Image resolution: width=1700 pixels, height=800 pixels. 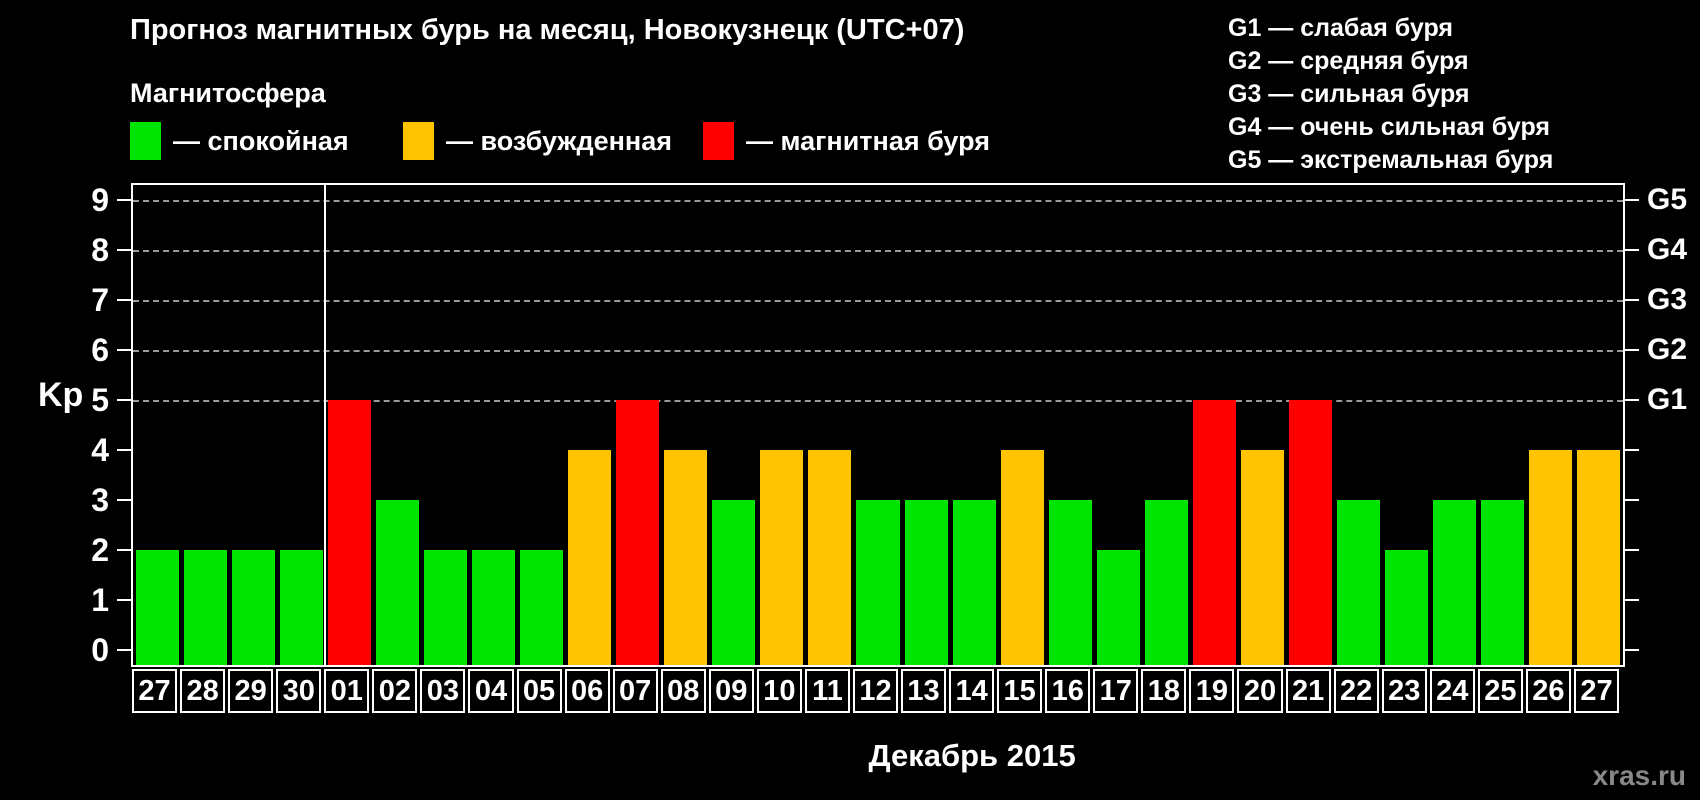 I want to click on day-label-cell: 09, so click(x=731, y=691).